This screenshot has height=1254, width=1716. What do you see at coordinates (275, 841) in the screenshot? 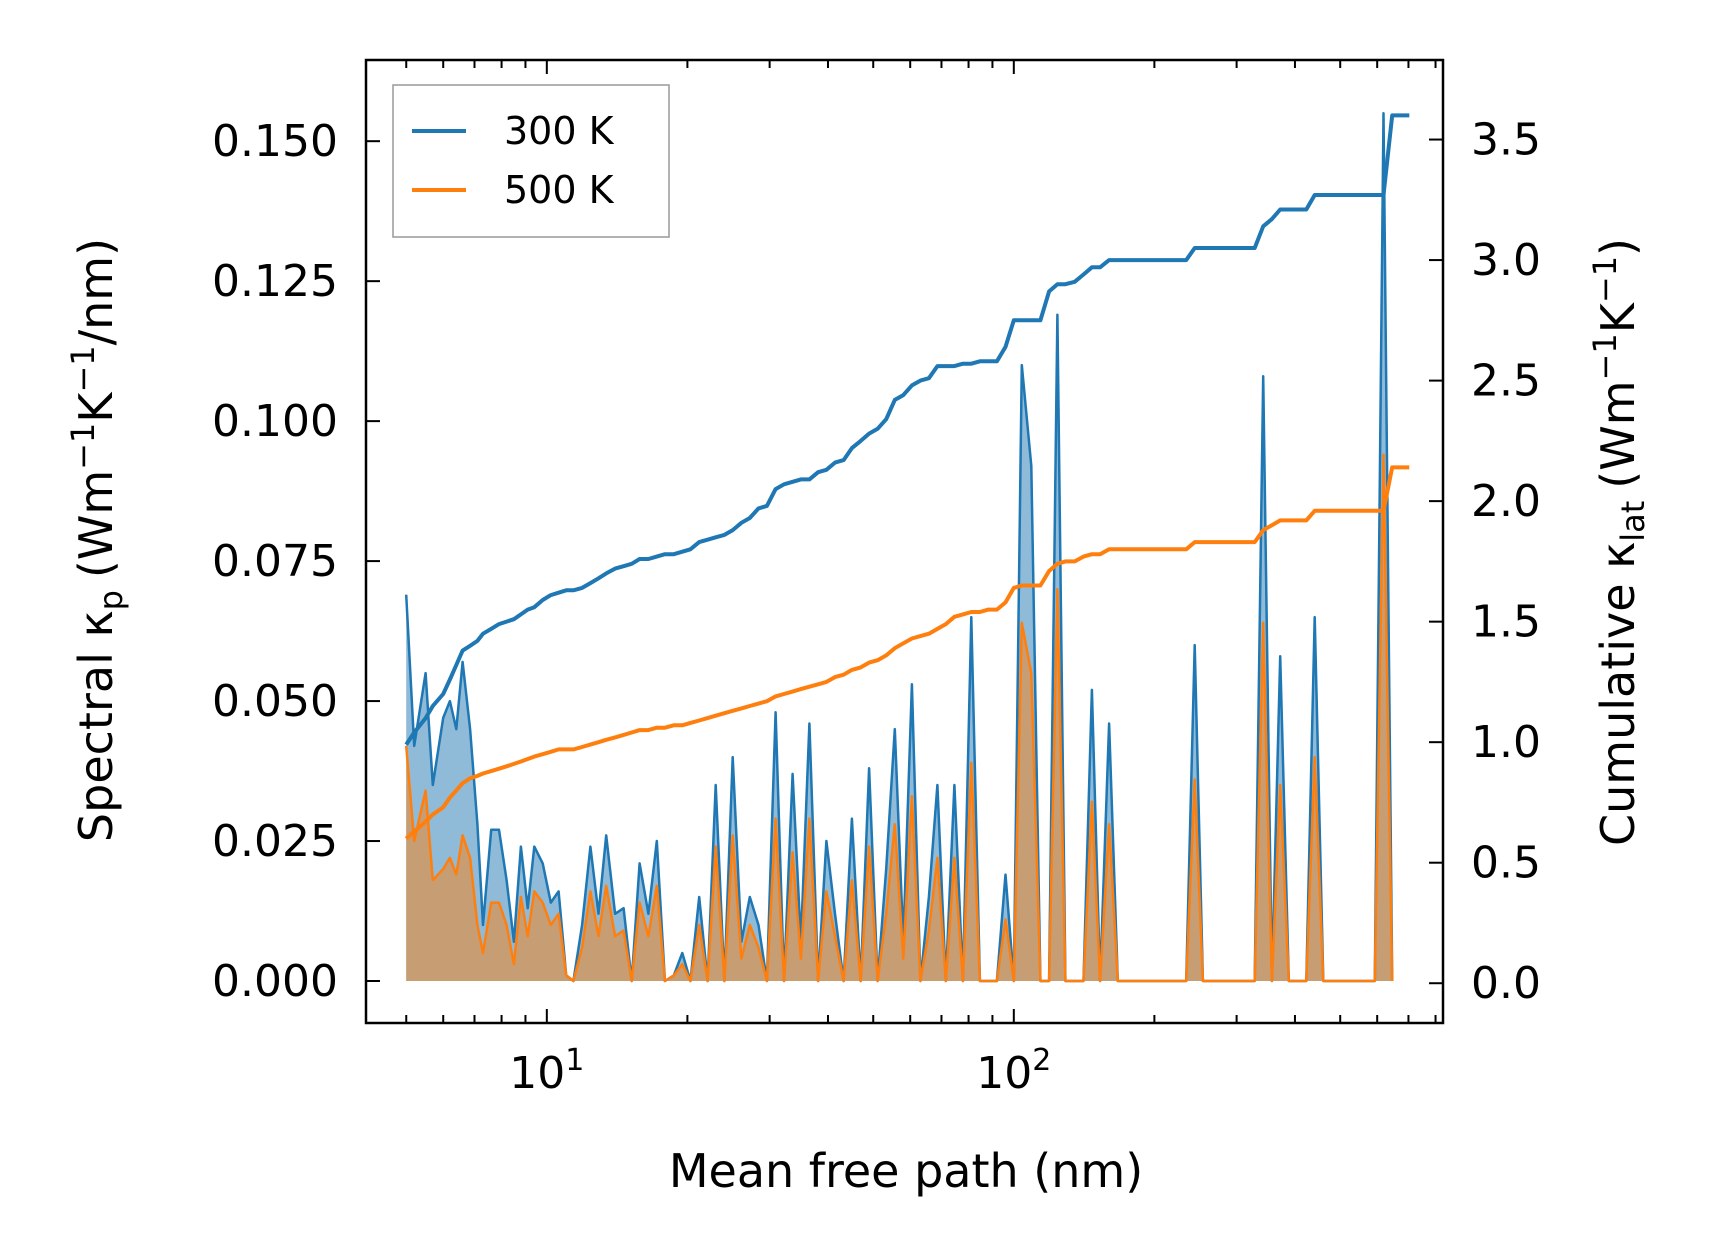
I see `y-left-tick-label: 0.025` at bounding box center [275, 841].